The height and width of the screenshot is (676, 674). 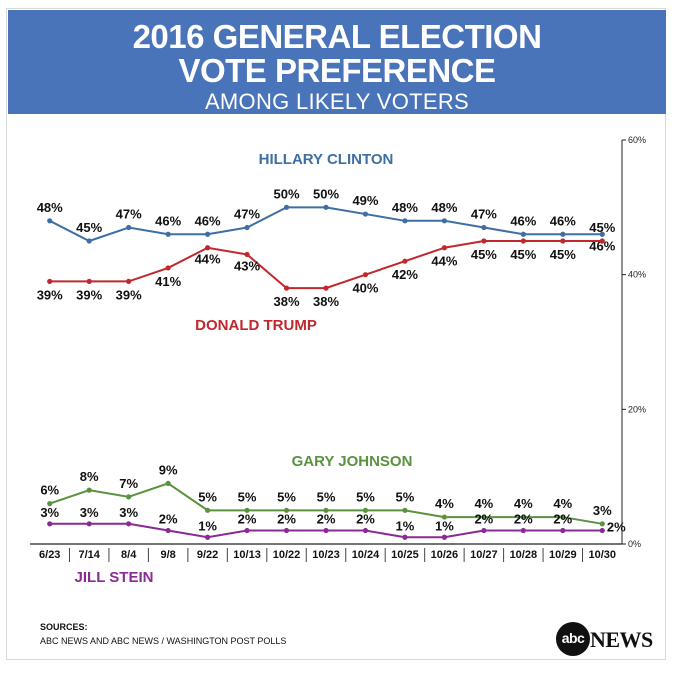 What do you see at coordinates (89, 476) in the screenshot?
I see `data-label: 8%` at bounding box center [89, 476].